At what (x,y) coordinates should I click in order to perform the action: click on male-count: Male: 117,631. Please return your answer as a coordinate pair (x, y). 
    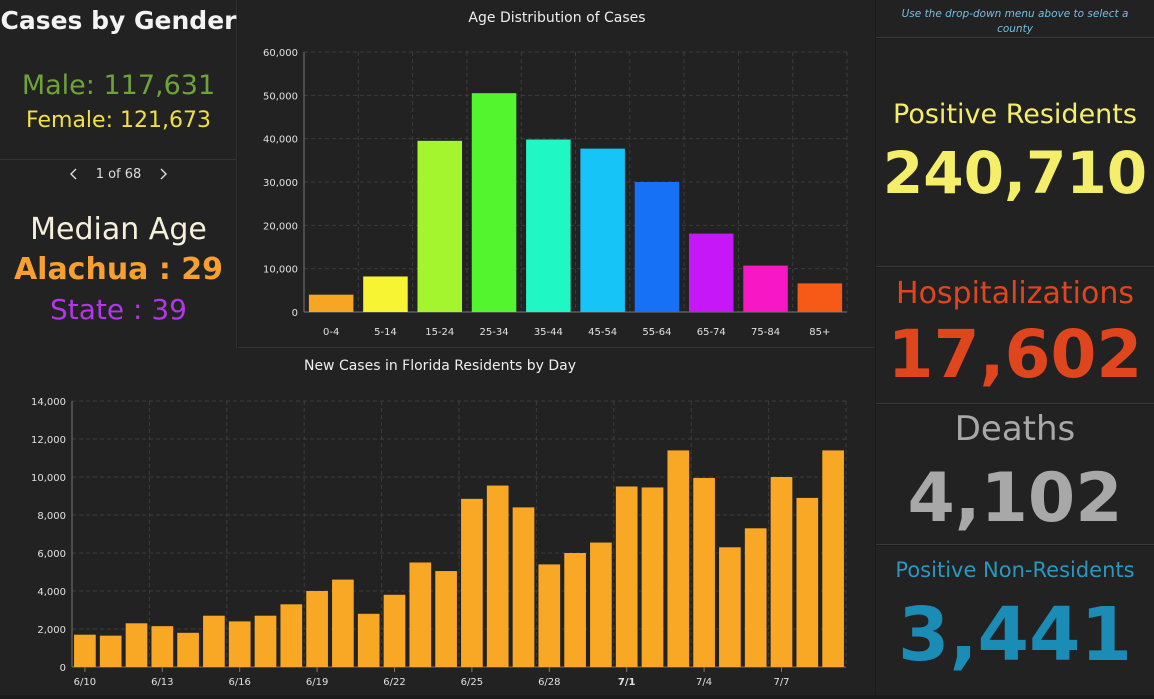
    Looking at the image, I should click on (118, 85).